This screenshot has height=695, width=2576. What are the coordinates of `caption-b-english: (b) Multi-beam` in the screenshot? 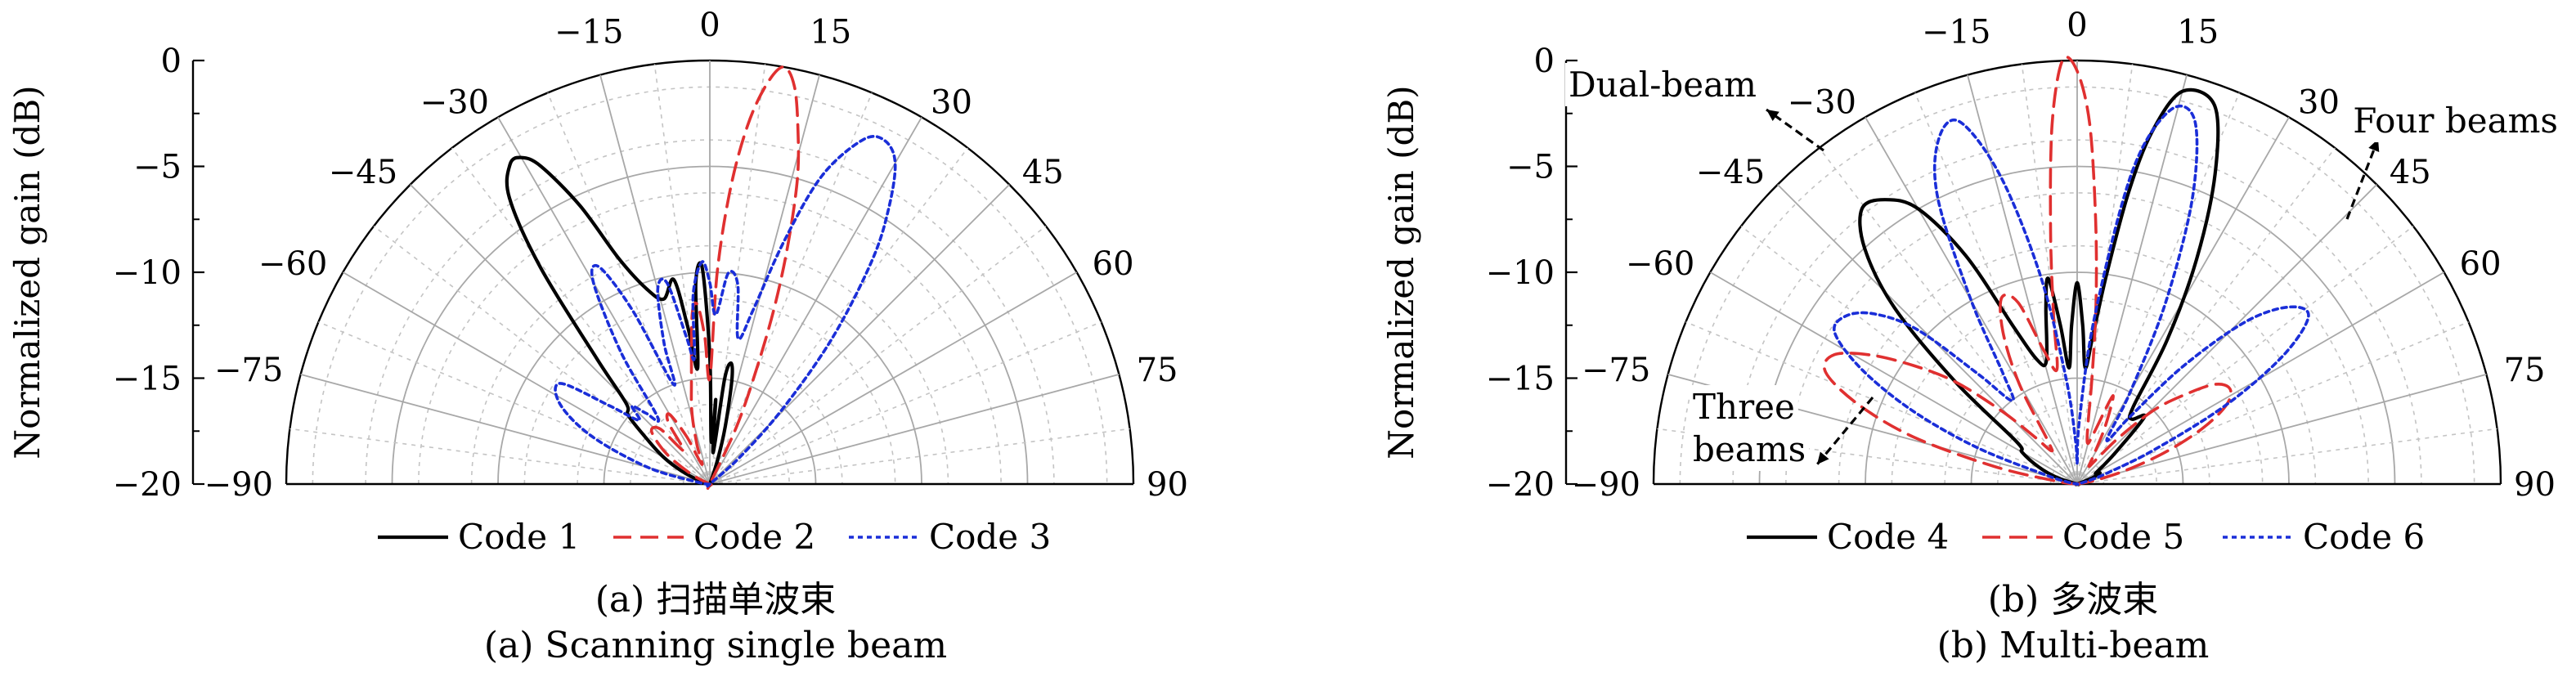 It's located at (2073, 645).